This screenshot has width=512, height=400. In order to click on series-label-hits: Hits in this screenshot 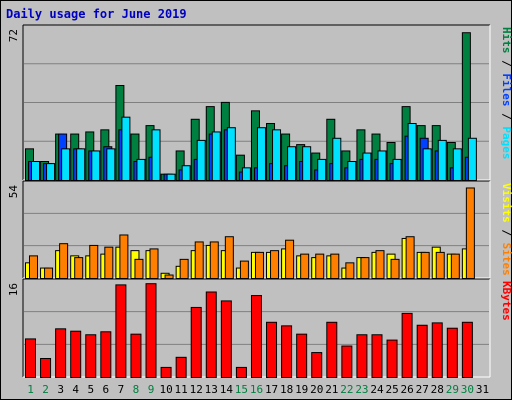, I will do `click(506, 40)`.